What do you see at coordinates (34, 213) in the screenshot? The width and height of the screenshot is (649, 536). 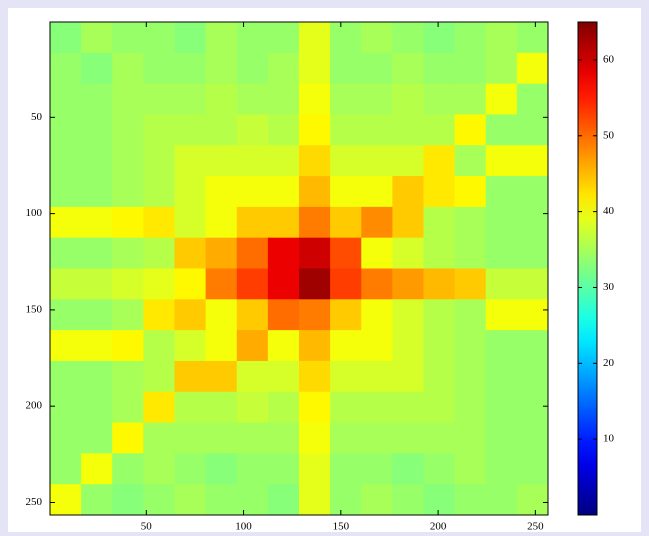 I see `y-tick-label: 100` at bounding box center [34, 213].